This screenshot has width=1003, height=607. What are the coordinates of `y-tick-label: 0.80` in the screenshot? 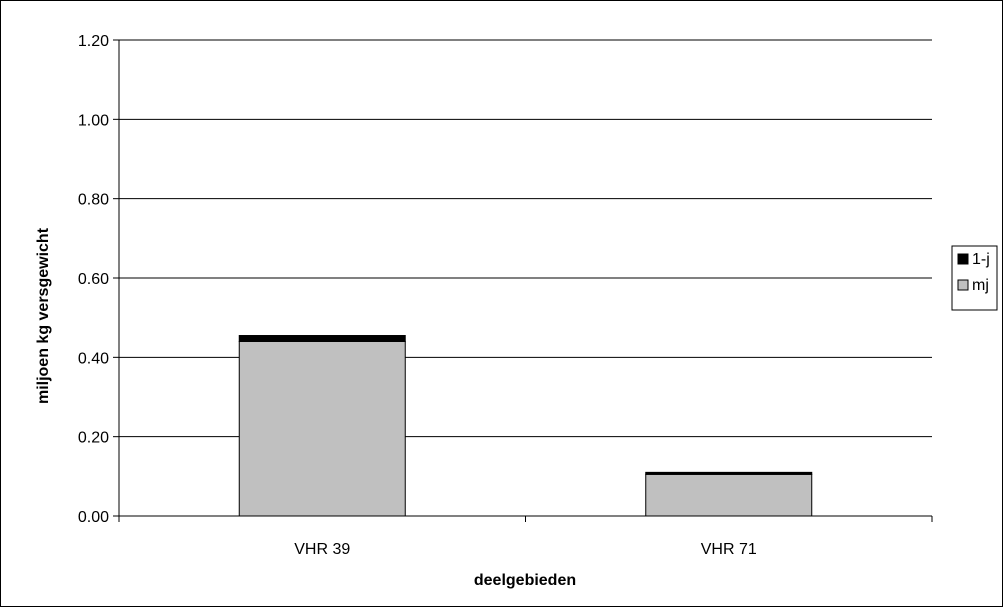 It's located at (93, 200).